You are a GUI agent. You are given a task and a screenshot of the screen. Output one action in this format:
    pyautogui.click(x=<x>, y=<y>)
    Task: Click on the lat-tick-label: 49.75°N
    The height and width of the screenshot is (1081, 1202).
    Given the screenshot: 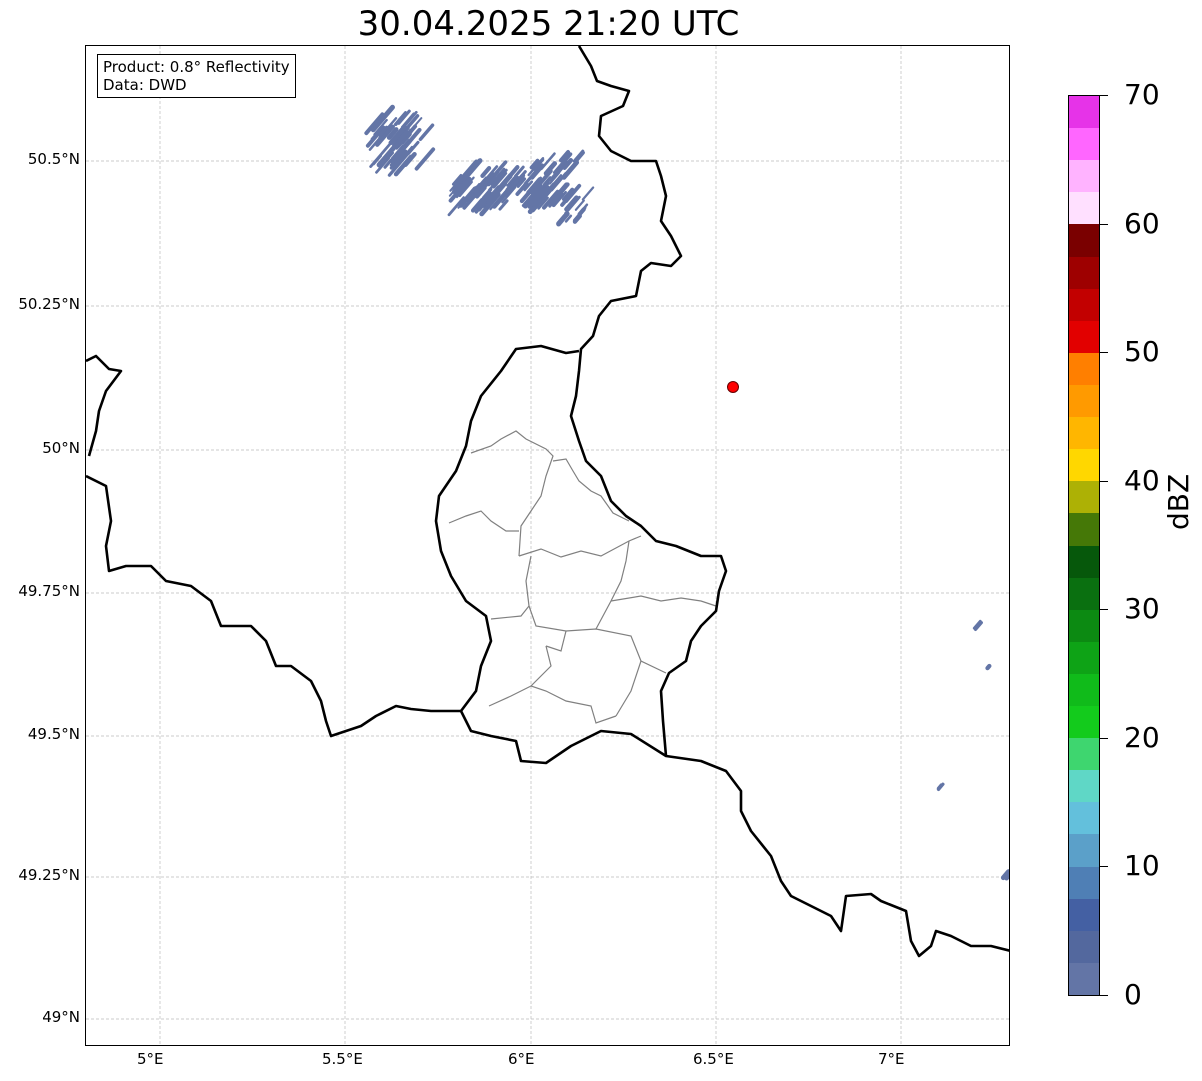 What is the action you would take?
    pyautogui.click(x=49, y=591)
    